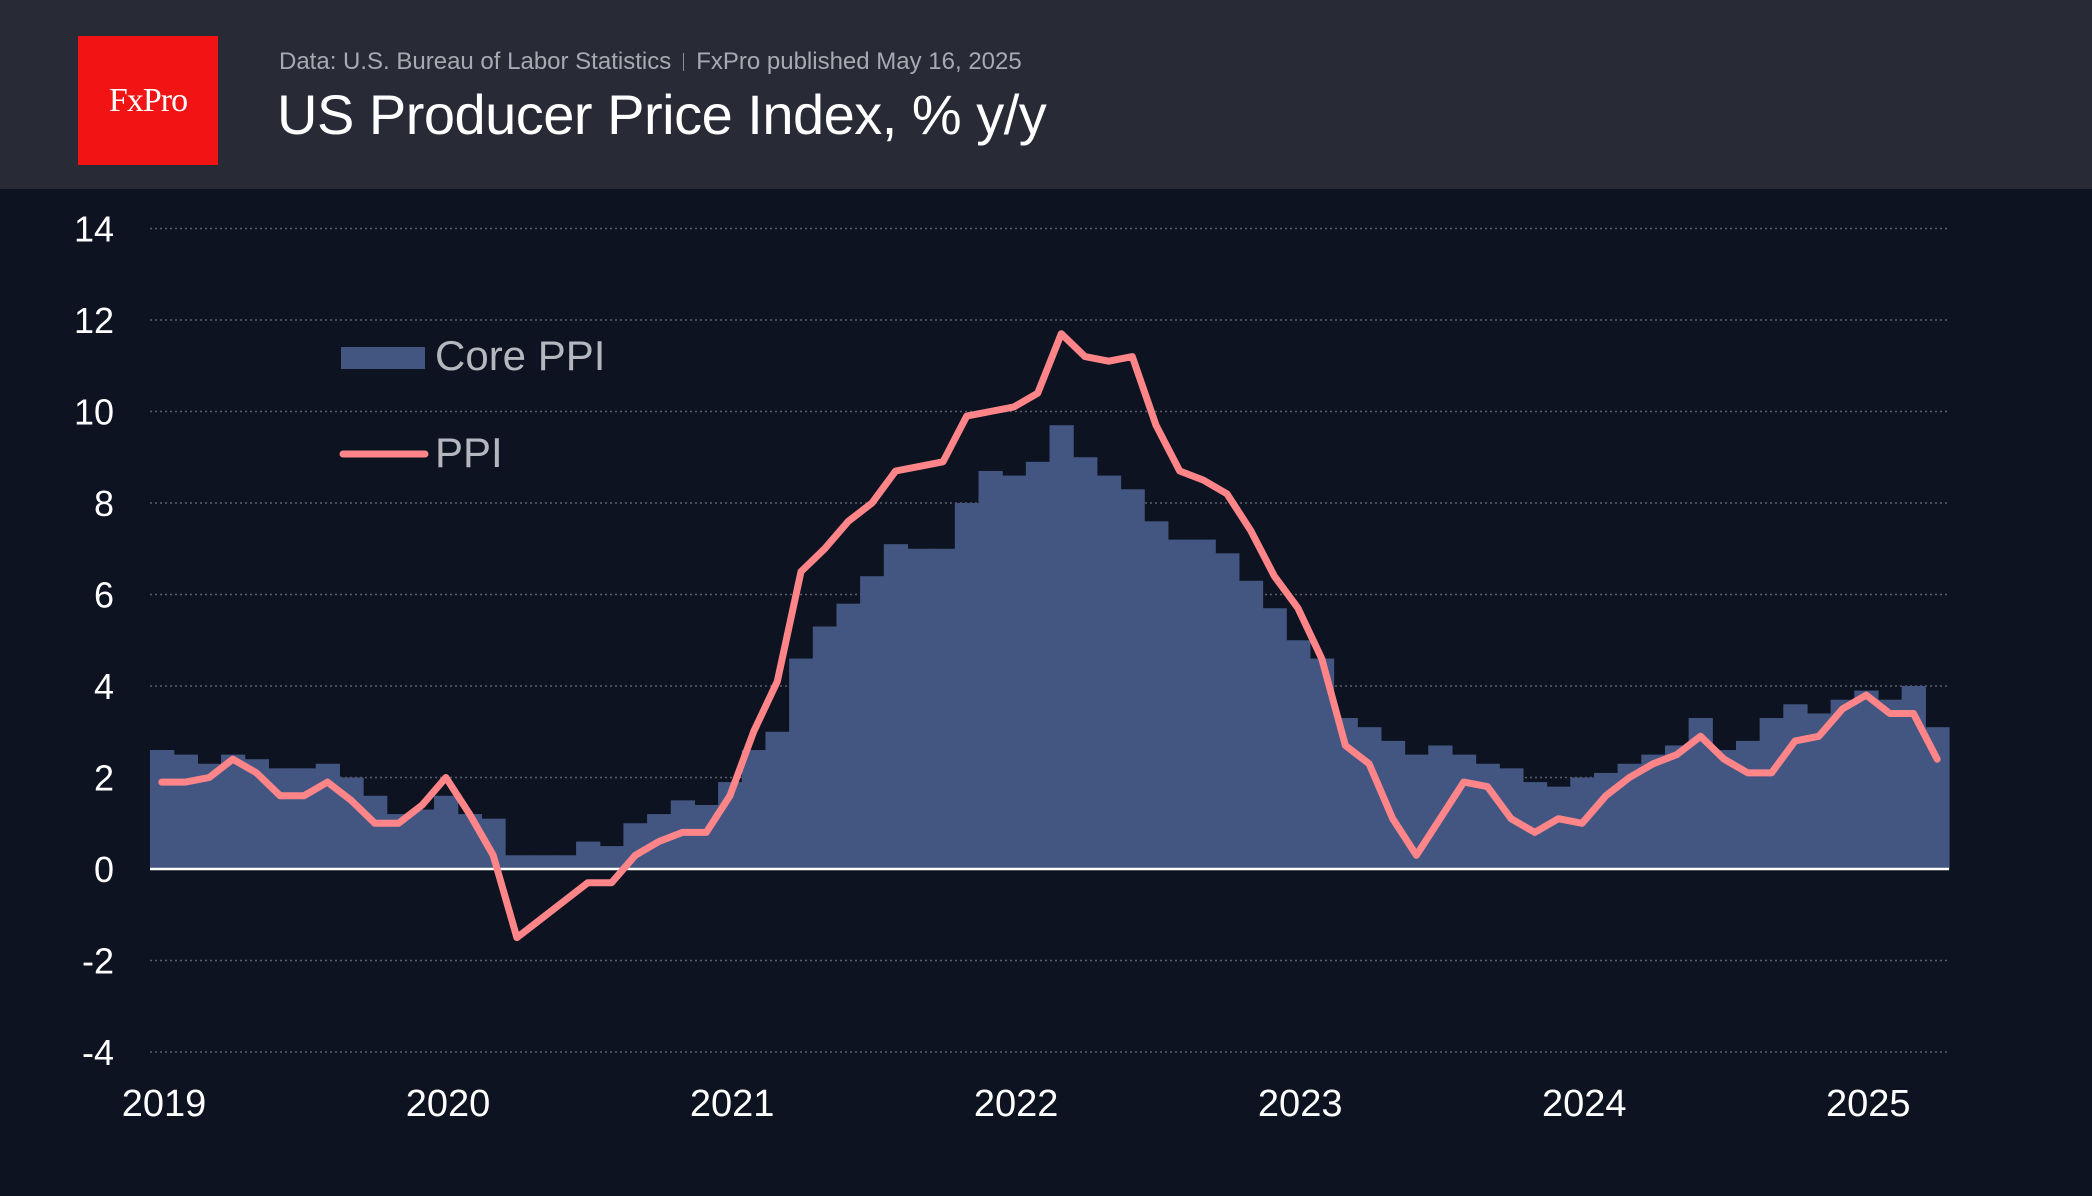 The image size is (2092, 1196). Describe the element at coordinates (98, 961) in the screenshot. I see `y-tick-label: -2` at that location.